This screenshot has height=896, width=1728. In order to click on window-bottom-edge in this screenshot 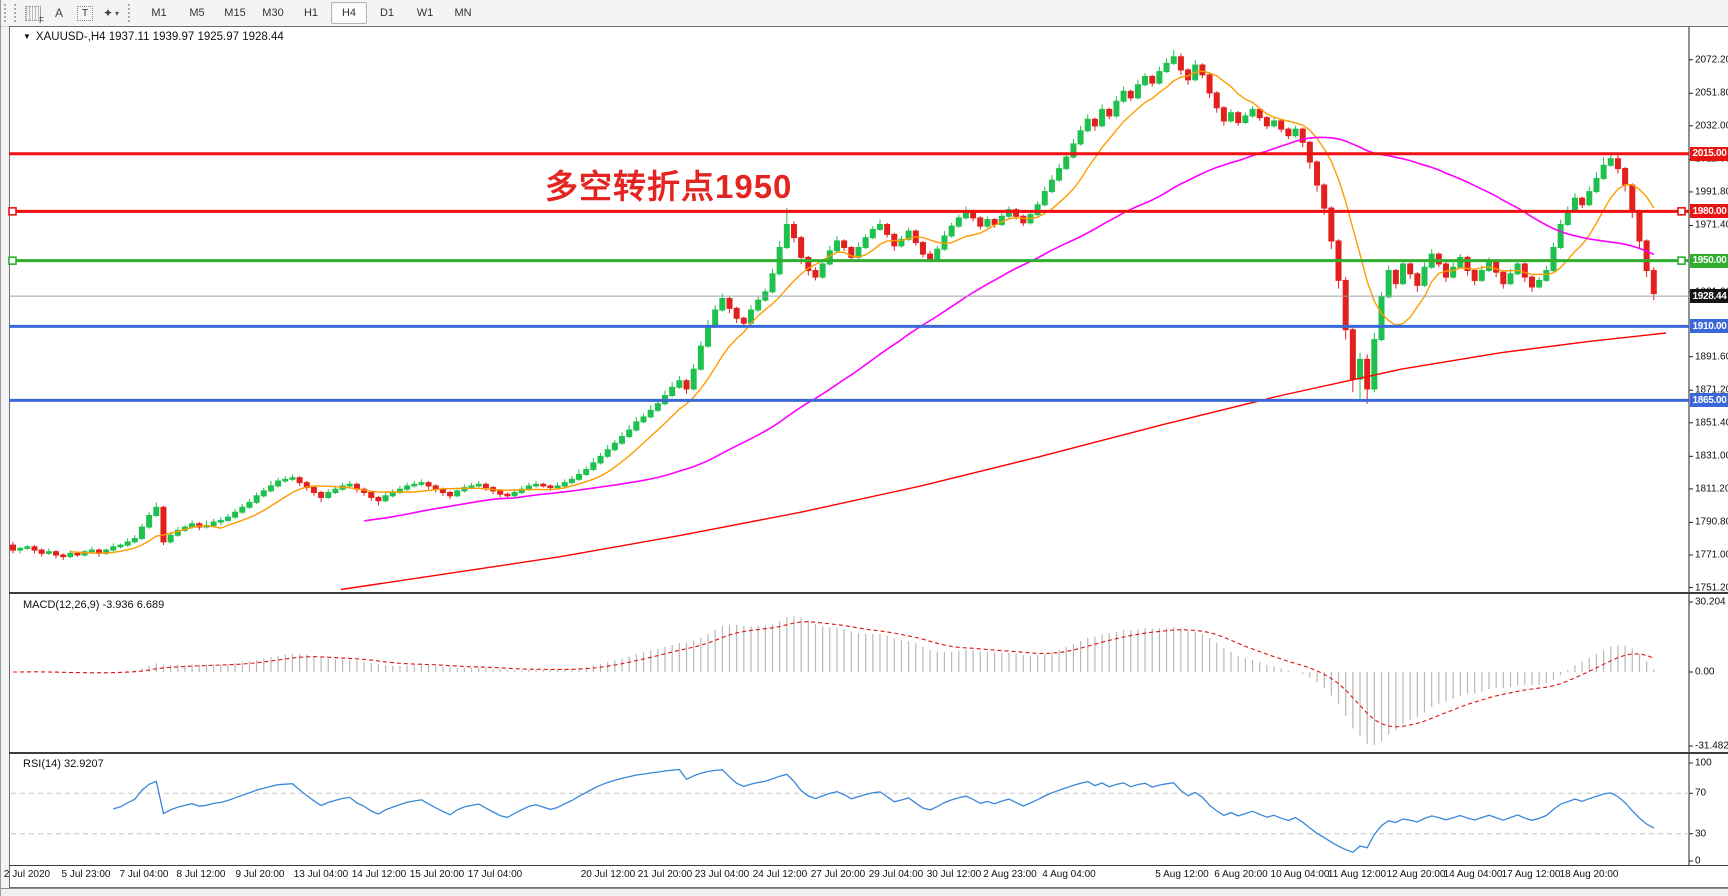, I will do `click(864, 892)`.